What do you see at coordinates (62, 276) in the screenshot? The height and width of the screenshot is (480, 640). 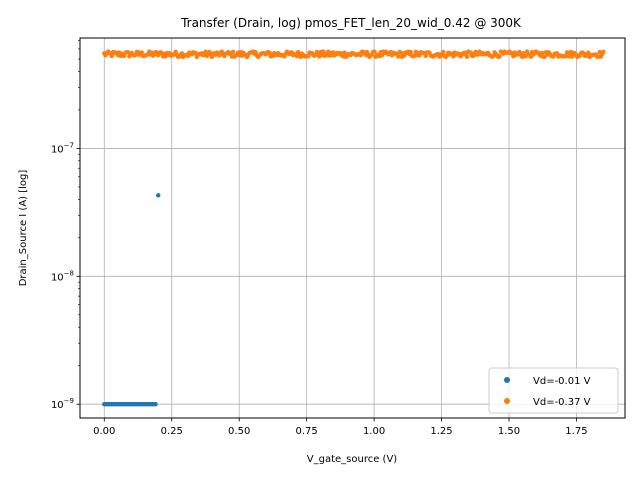 I see `y-tick-label: 10⁻⁸` at bounding box center [62, 276].